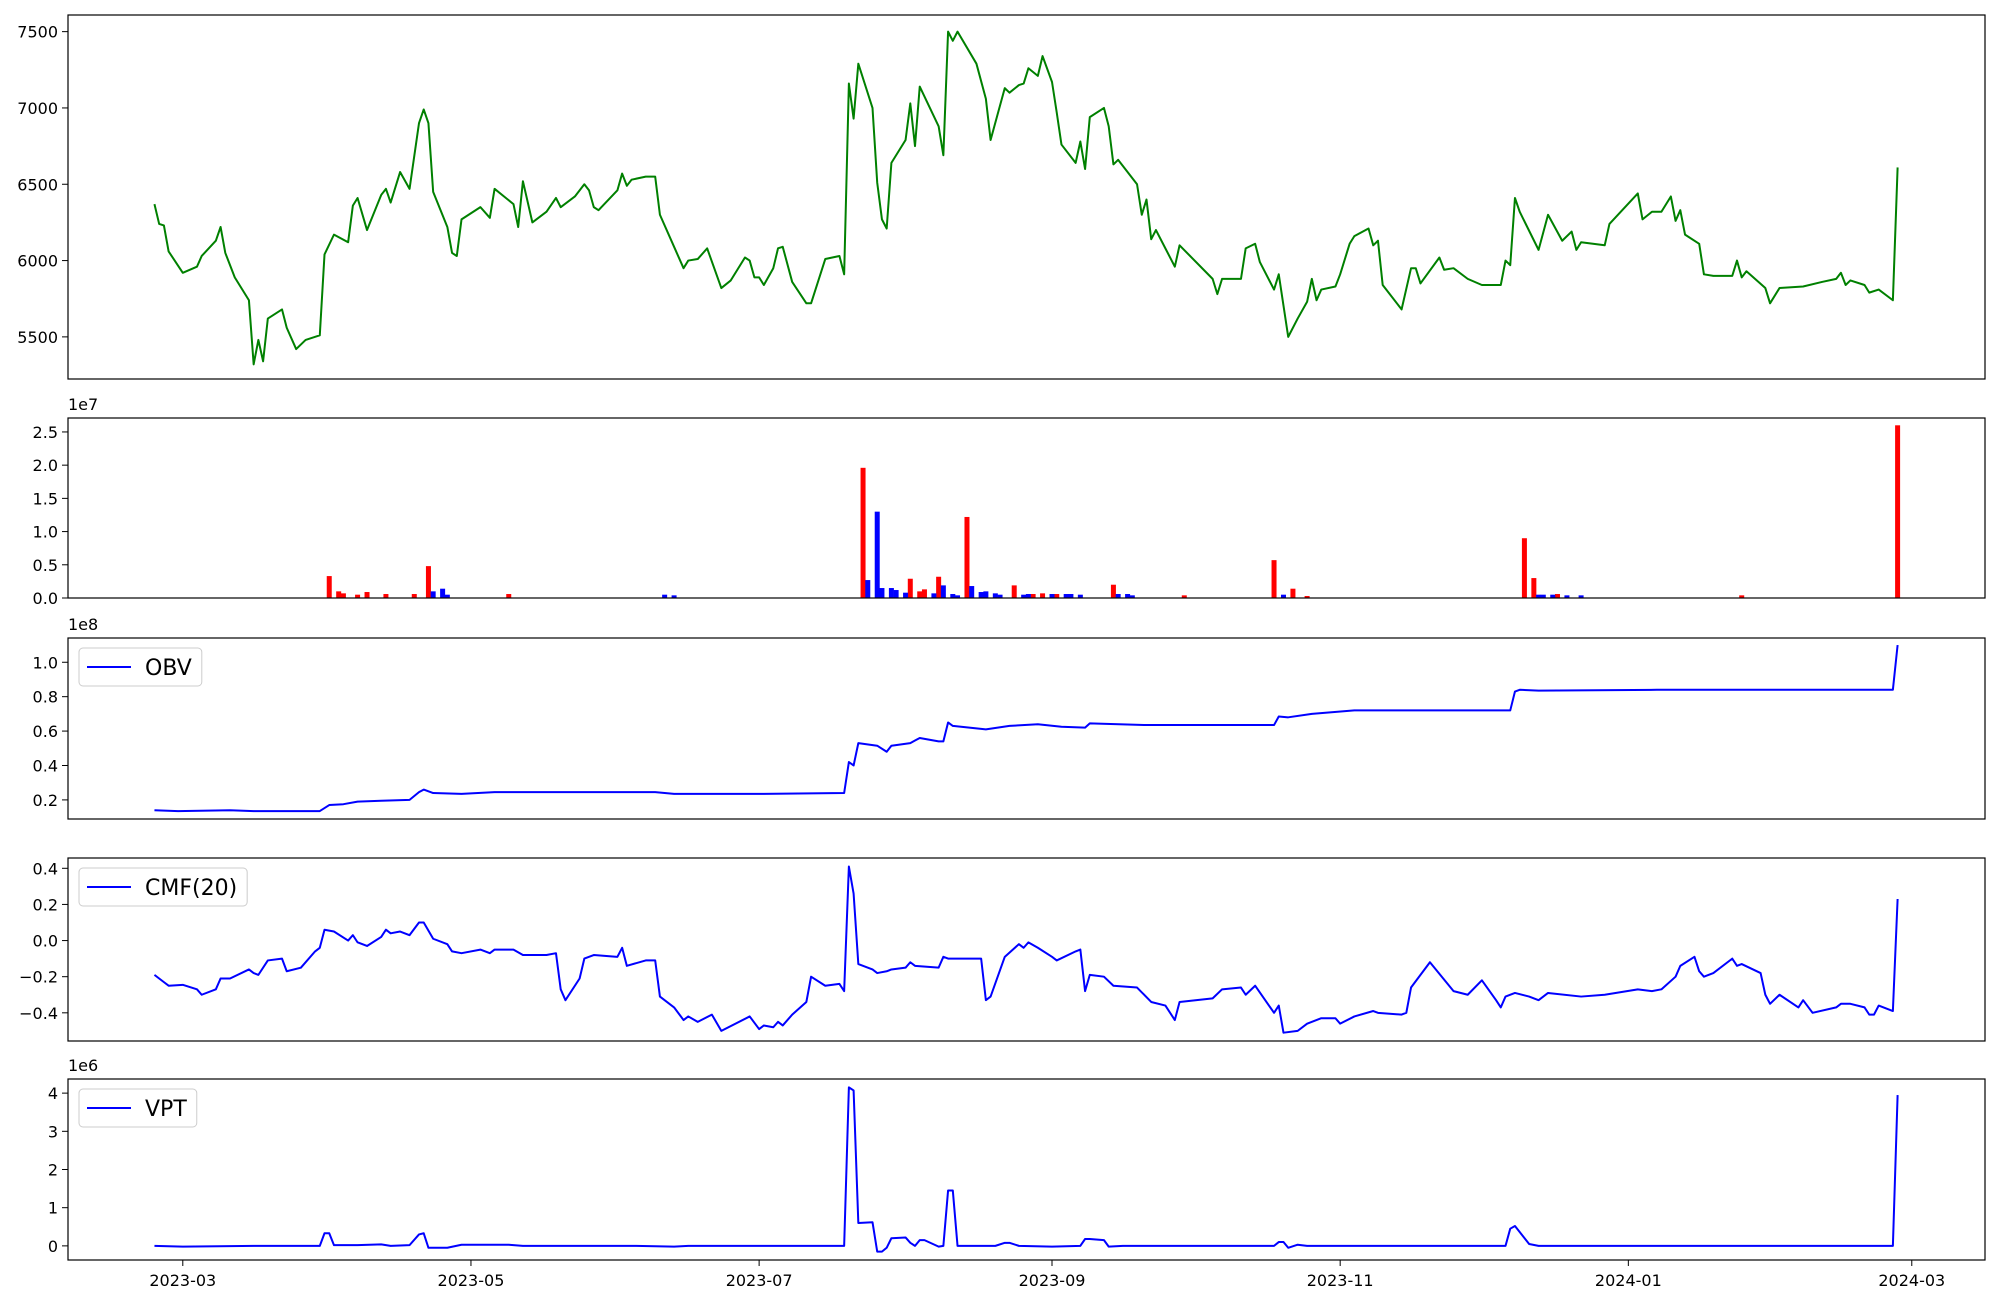  Describe the element at coordinates (759, 1280) in the screenshot. I see `x-tick-label: 2023-07` at that location.